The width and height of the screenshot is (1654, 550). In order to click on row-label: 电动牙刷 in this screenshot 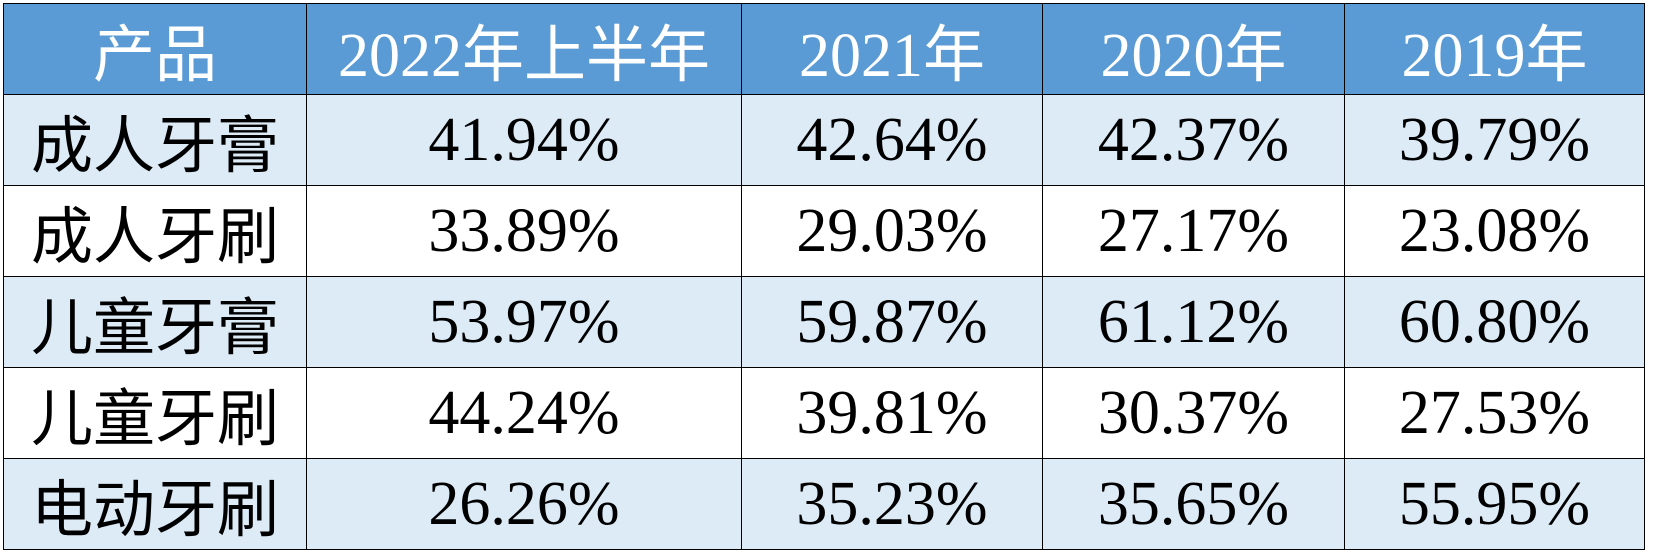, I will do `click(155, 504)`.